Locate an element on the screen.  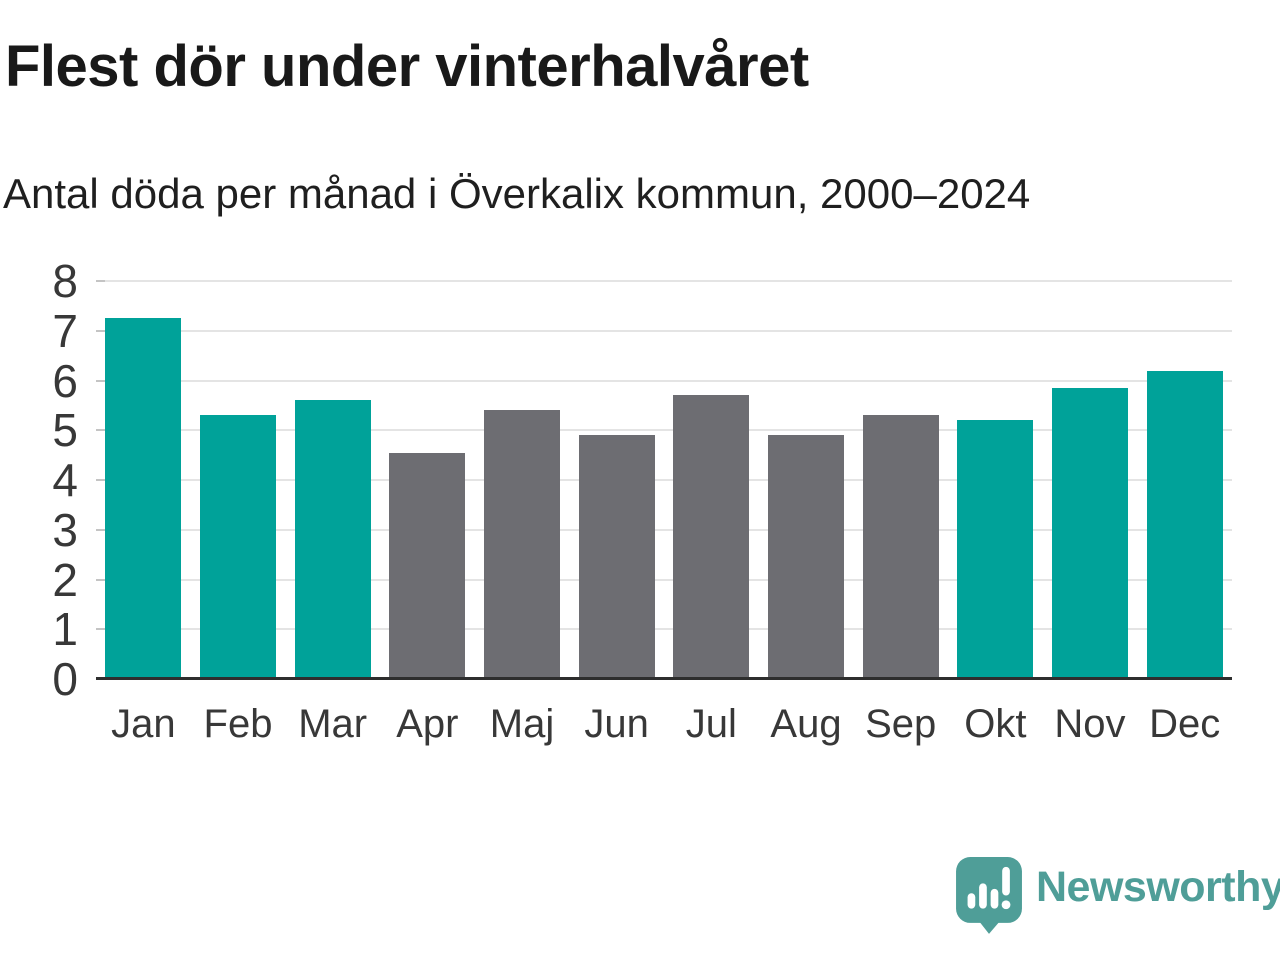
bar-apr is located at coordinates (427, 565).